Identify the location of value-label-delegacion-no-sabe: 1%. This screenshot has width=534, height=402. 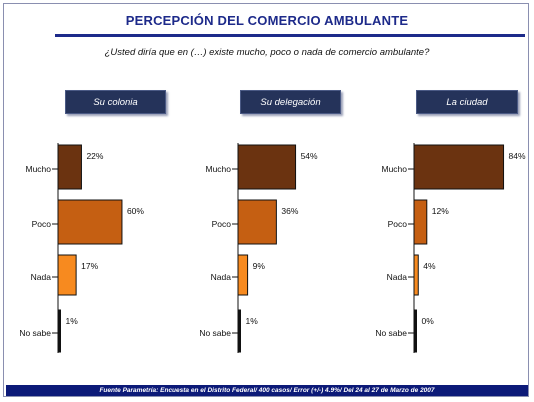
(252, 321).